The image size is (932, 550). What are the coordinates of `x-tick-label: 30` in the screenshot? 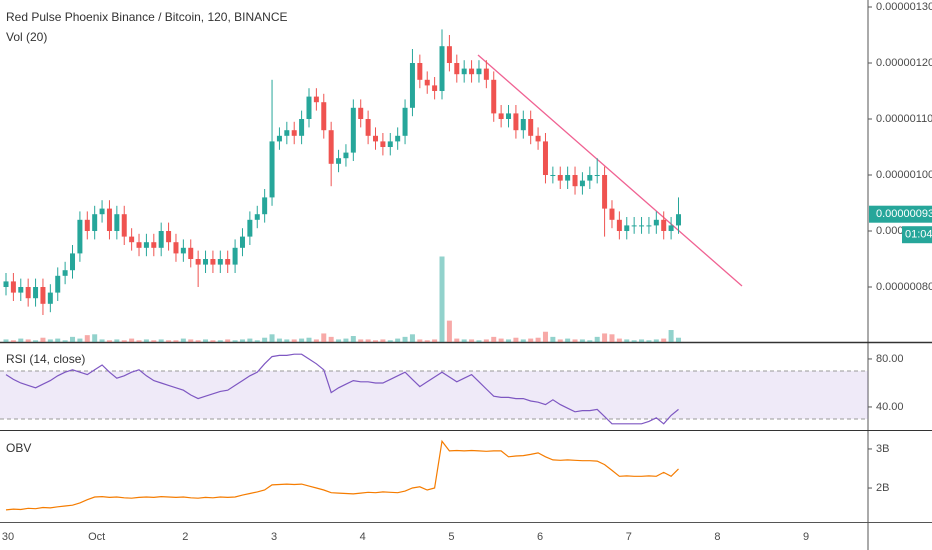 It's located at (8, 537).